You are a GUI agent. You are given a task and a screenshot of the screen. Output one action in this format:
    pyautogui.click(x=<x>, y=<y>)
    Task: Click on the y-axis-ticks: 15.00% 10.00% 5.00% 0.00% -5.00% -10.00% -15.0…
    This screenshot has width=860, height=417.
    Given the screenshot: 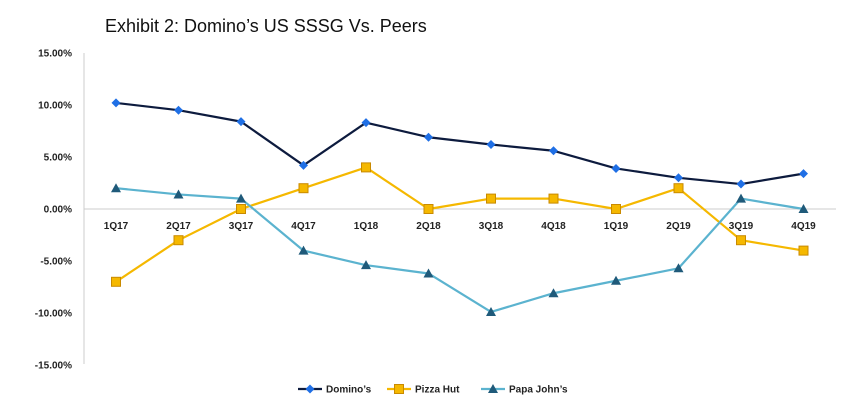 What is the action you would take?
    pyautogui.click(x=53, y=210)
    